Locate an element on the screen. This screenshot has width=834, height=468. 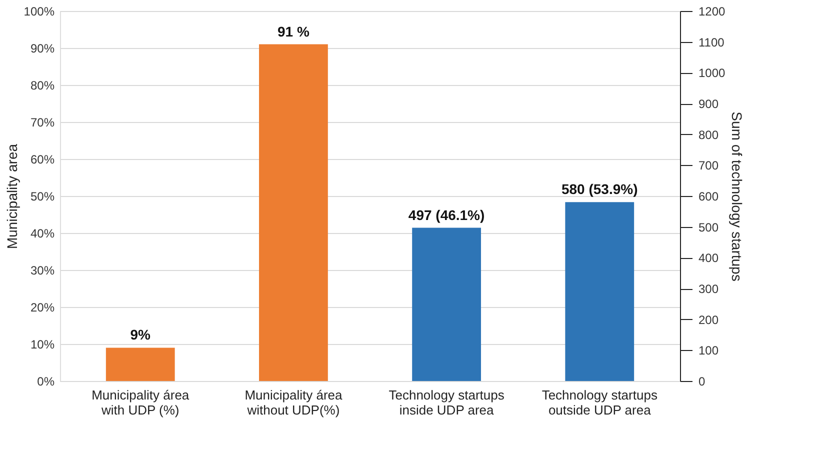
y2-tick-label: 0 is located at coordinates (702, 381).